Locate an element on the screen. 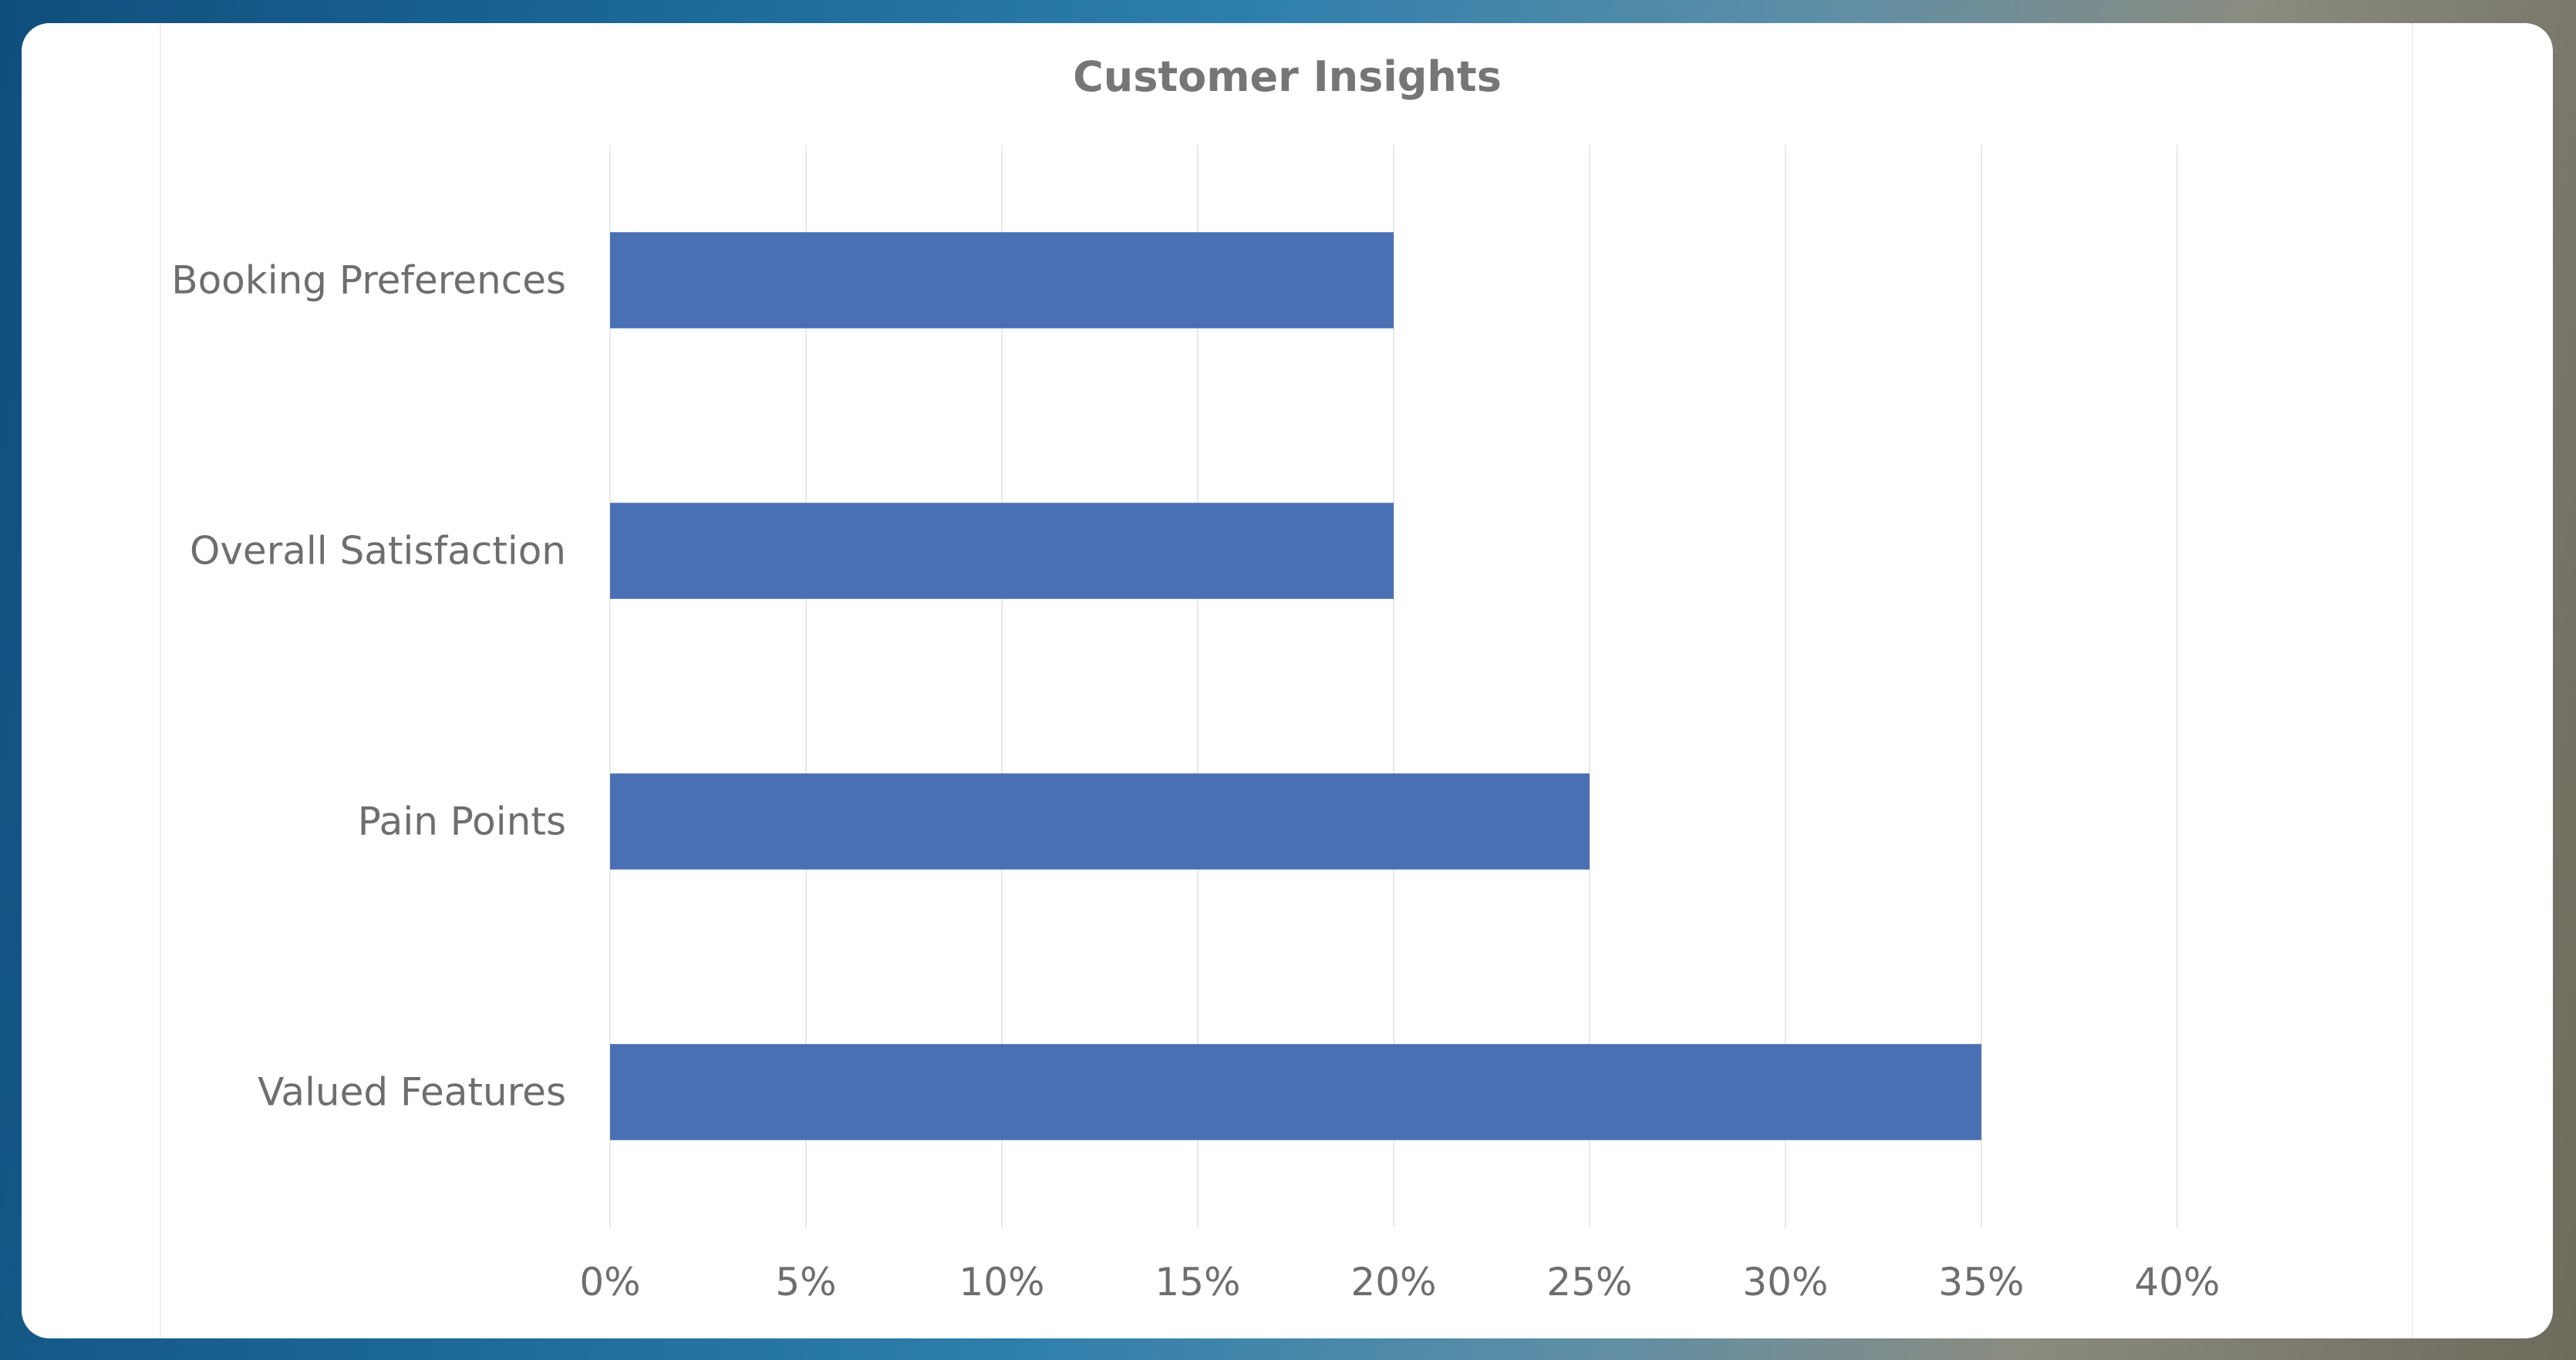 This screenshot has height=1360, width=2576. x-tick-label: 5% is located at coordinates (805, 1282).